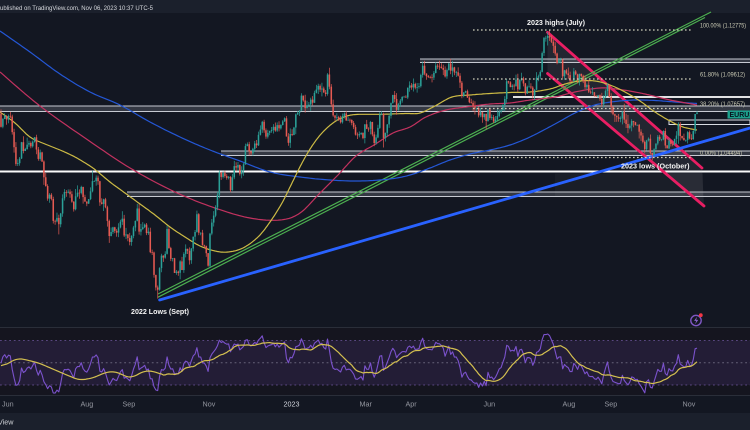 The height and width of the screenshot is (430, 750). What do you see at coordinates (412, 404) in the screenshot?
I see `svg-text: Apr` at bounding box center [412, 404].